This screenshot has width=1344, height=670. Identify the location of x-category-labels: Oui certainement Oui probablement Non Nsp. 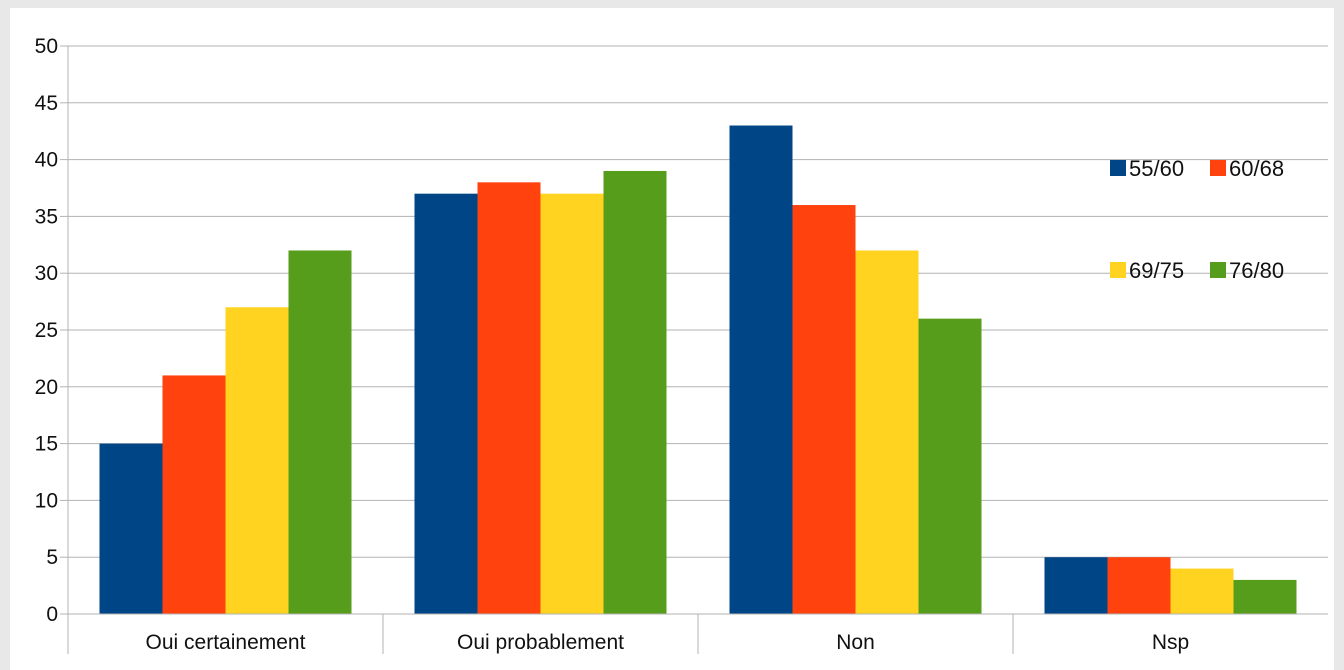
(668, 642).